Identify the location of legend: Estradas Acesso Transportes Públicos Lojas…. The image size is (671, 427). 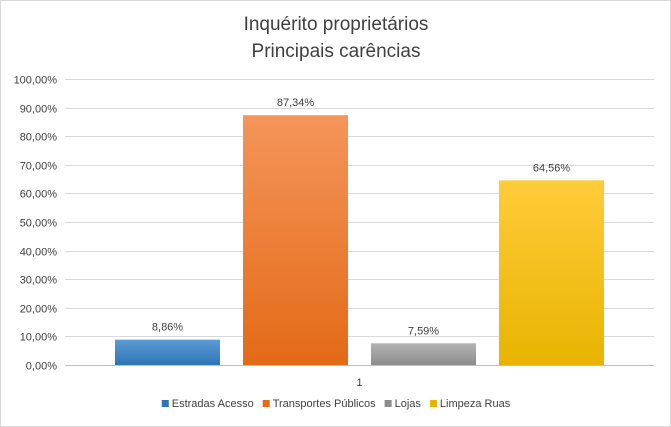
(336, 404).